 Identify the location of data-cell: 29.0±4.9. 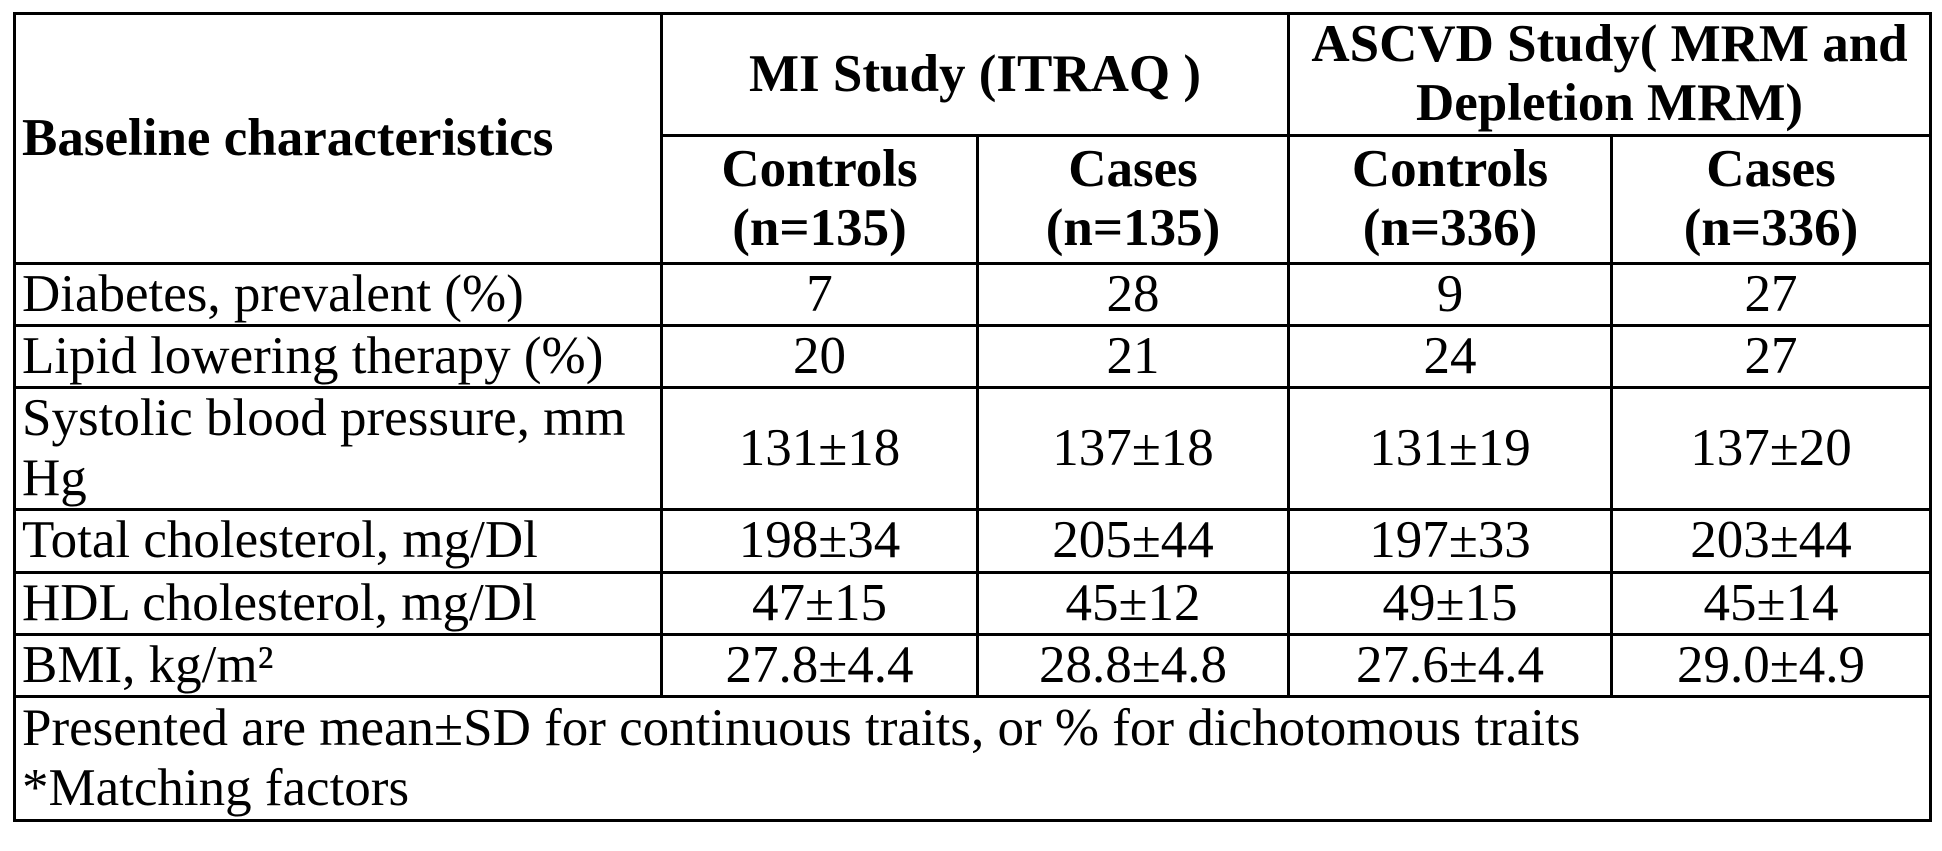
(1771, 665).